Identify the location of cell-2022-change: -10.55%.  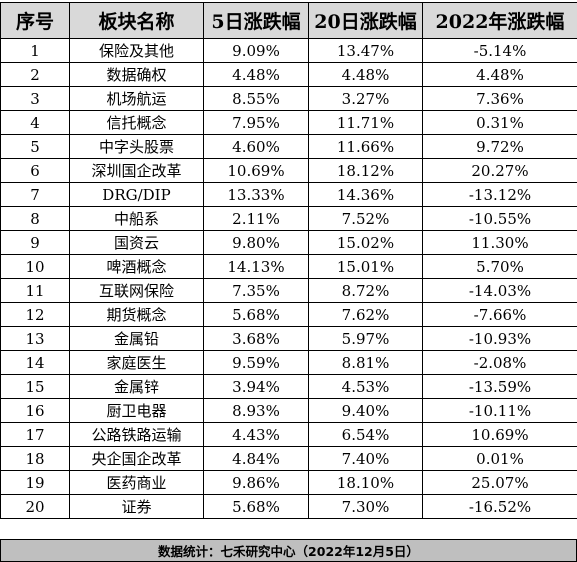
(499, 218).